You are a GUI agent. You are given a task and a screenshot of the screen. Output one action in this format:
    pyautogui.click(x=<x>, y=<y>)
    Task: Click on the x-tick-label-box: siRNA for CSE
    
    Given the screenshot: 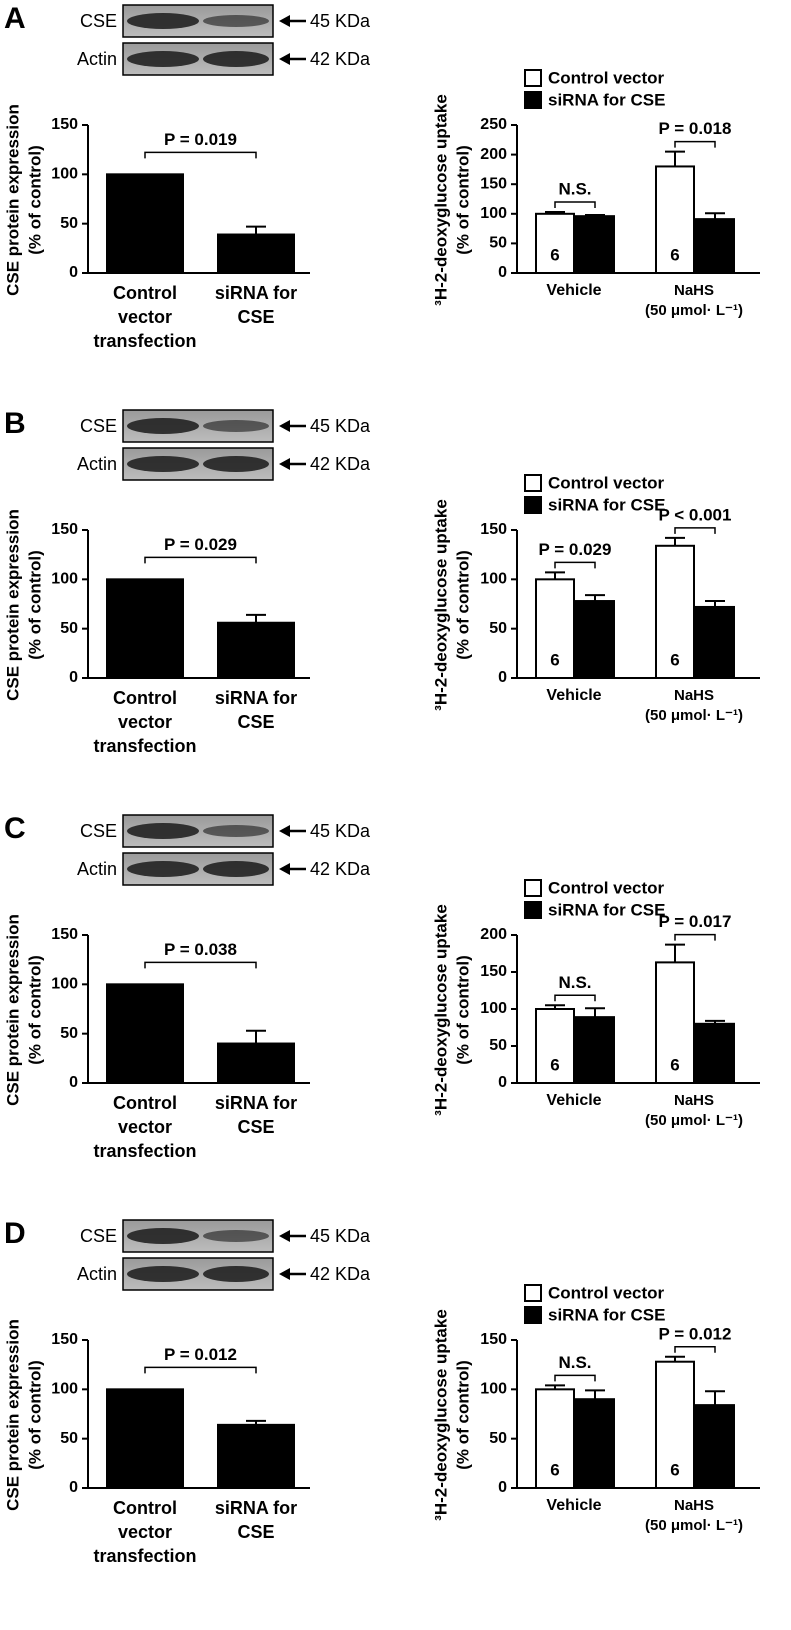 What is the action you would take?
    pyautogui.click(x=256, y=1115)
    